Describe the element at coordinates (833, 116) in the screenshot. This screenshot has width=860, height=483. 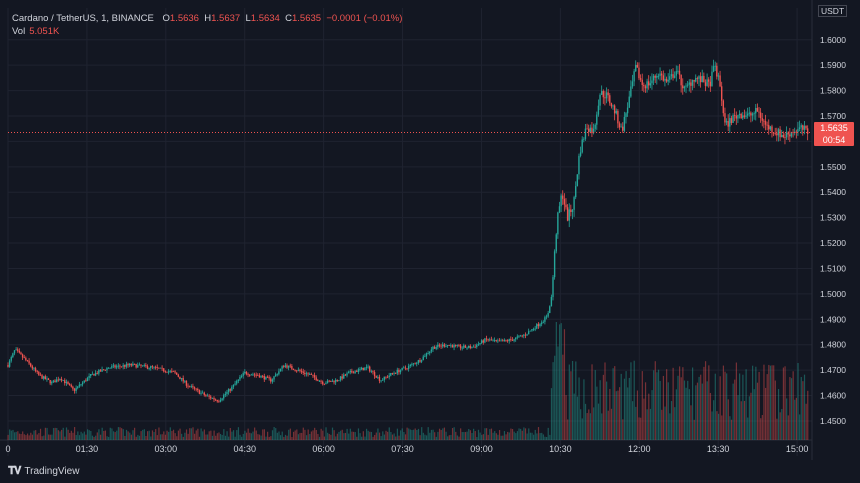
I see `y-tick-label: 1.5700` at that location.